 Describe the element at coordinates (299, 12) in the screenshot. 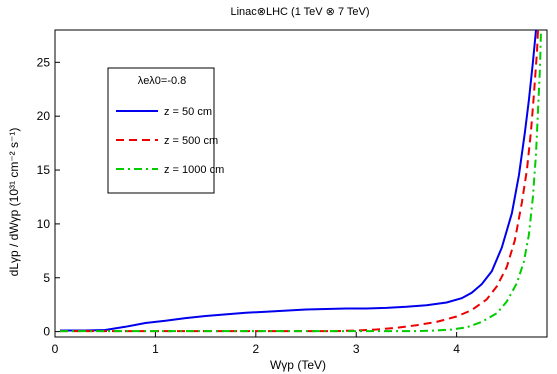

I see `chart-title: Linac⊗LHC (1 TeV ⊗ 7 TeV)` at that location.